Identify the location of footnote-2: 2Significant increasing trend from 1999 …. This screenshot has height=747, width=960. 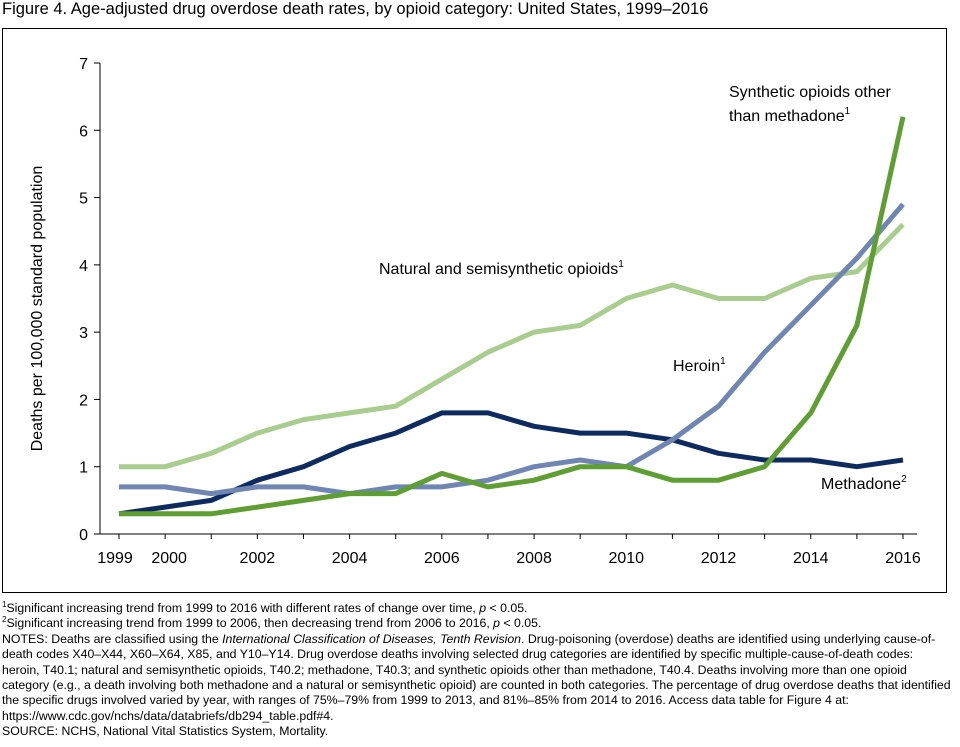
(272, 623).